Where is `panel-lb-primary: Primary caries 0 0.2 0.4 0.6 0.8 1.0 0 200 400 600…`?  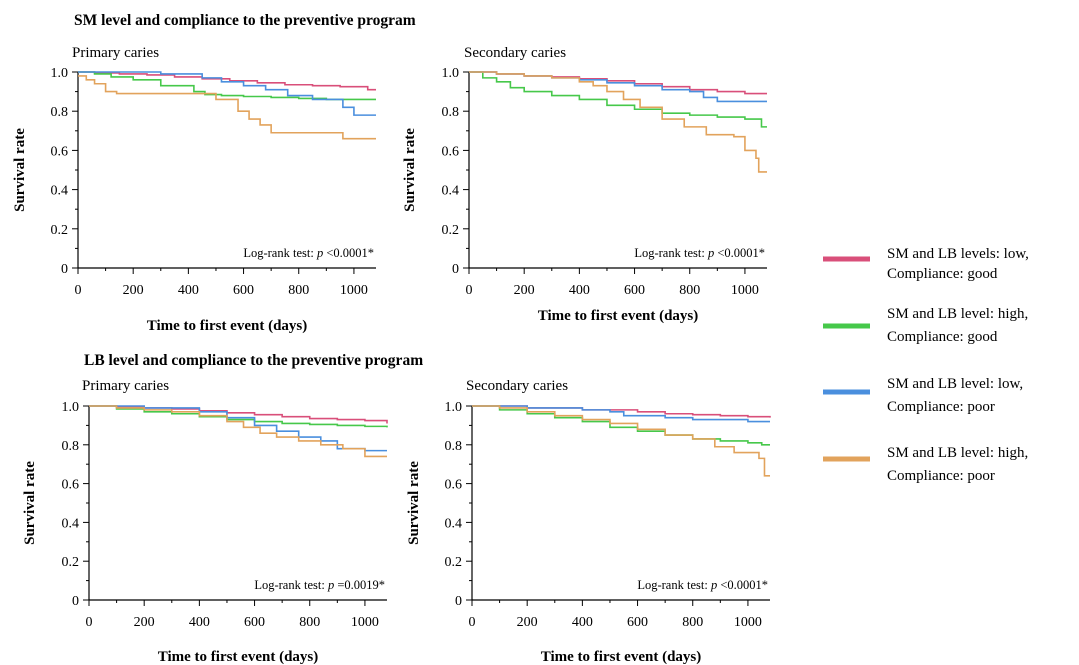 panel-lb-primary: Primary caries 0 0.2 0.4 0.6 0.8 1.0 0 200 400 600… is located at coordinates (205, 521).